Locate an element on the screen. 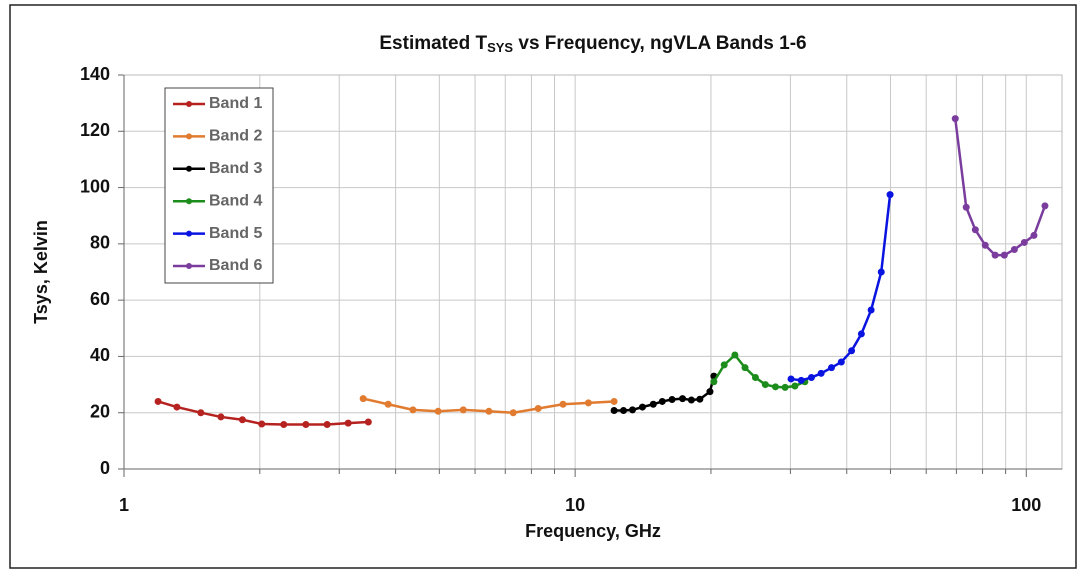  y-tick-label: 140 is located at coordinates (95, 74).